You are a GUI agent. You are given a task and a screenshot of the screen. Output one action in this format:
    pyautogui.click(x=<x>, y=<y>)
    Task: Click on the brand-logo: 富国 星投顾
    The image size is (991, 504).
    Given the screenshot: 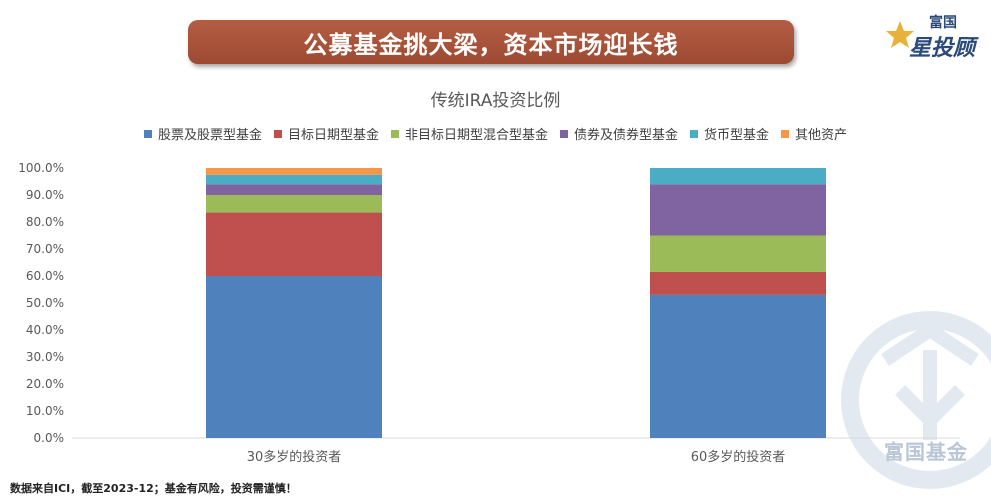 What is the action you would take?
    pyautogui.click(x=935, y=35)
    